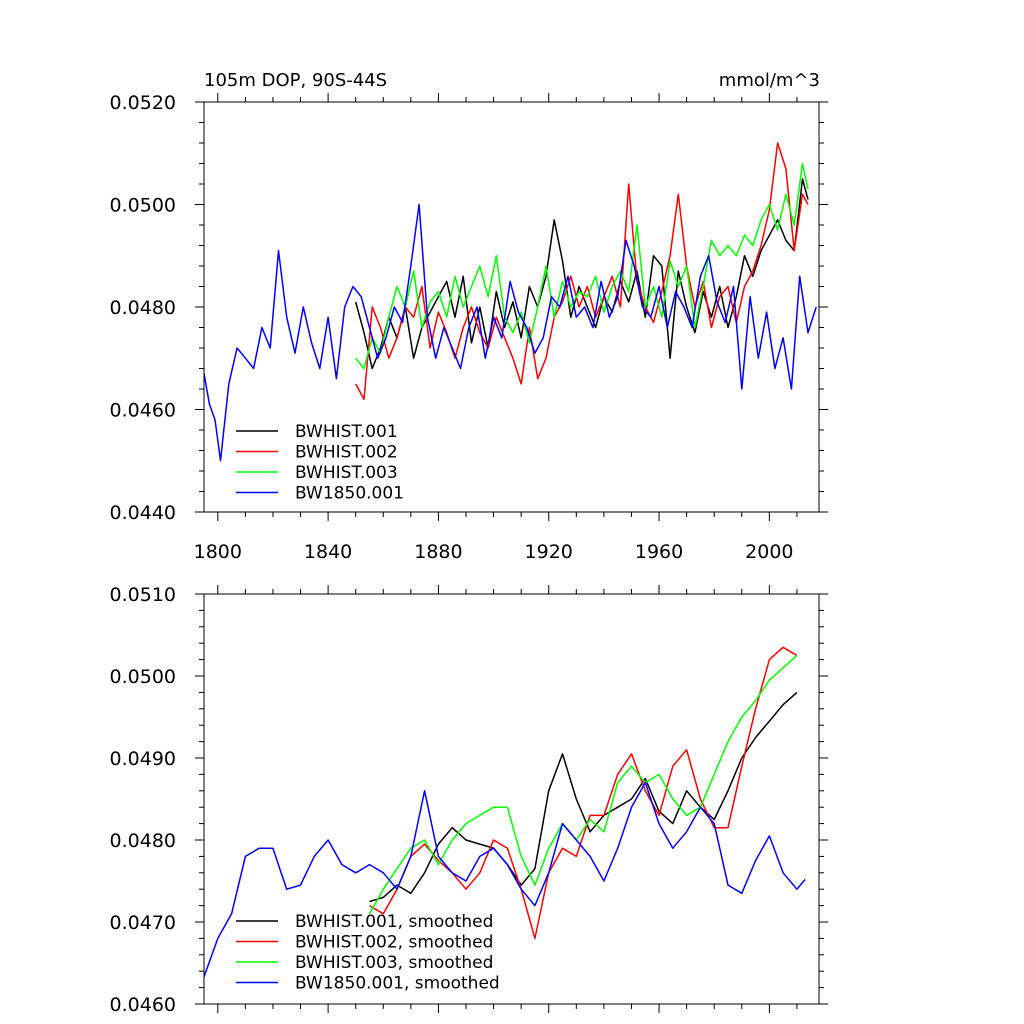 The height and width of the screenshot is (1024, 1024). Describe the element at coordinates (346, 432) in the screenshot. I see `legend-label: BWHIST.001` at that location.